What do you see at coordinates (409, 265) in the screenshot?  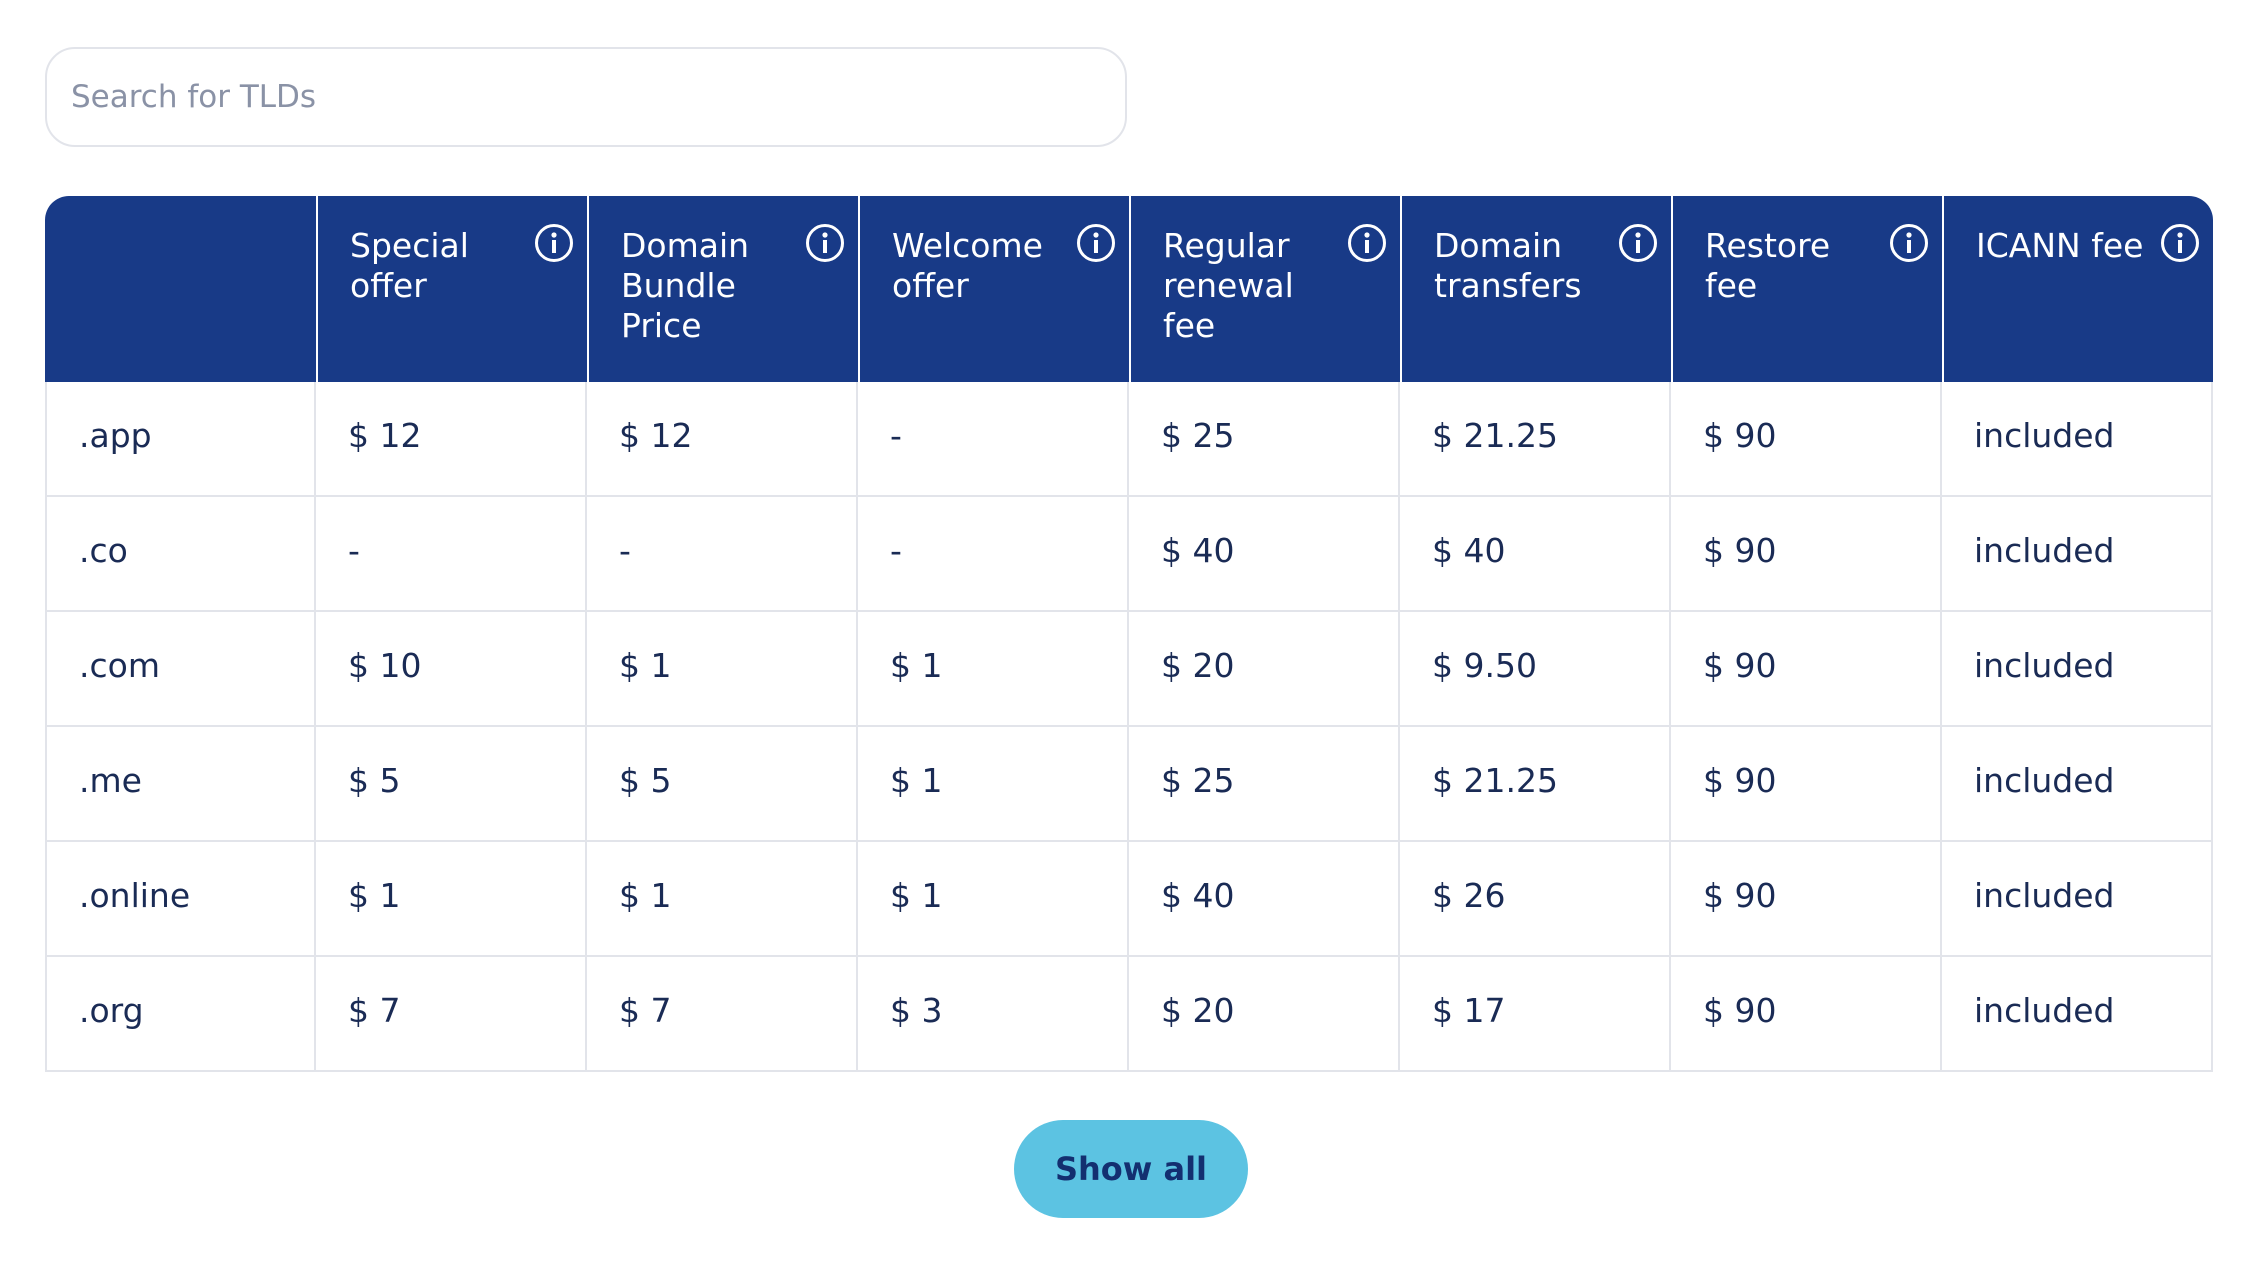 I see `header-label: Special offer` at bounding box center [409, 265].